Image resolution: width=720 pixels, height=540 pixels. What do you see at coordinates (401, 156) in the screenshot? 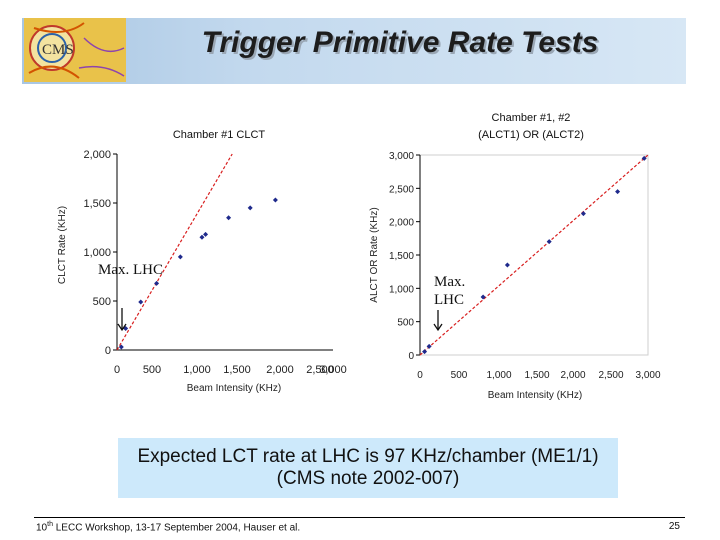
I see `chart-2-y-tick-label: 3,000` at bounding box center [401, 156].